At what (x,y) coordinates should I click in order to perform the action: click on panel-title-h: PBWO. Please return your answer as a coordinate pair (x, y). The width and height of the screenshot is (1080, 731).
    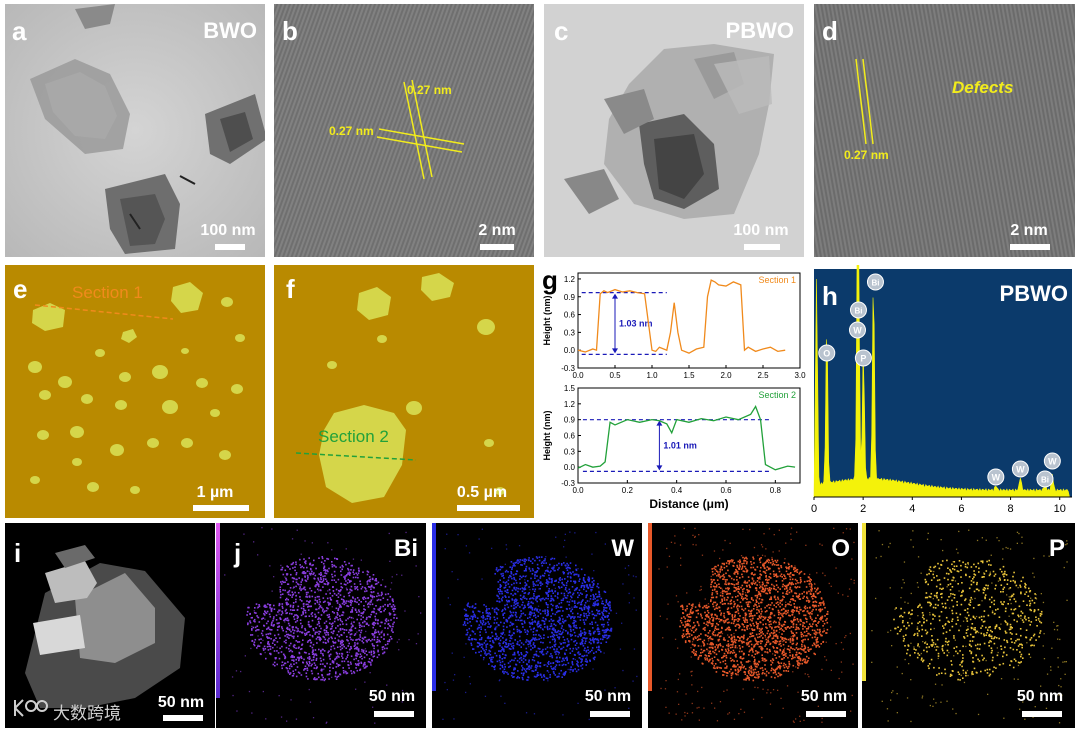
    Looking at the image, I should click on (1033, 293).